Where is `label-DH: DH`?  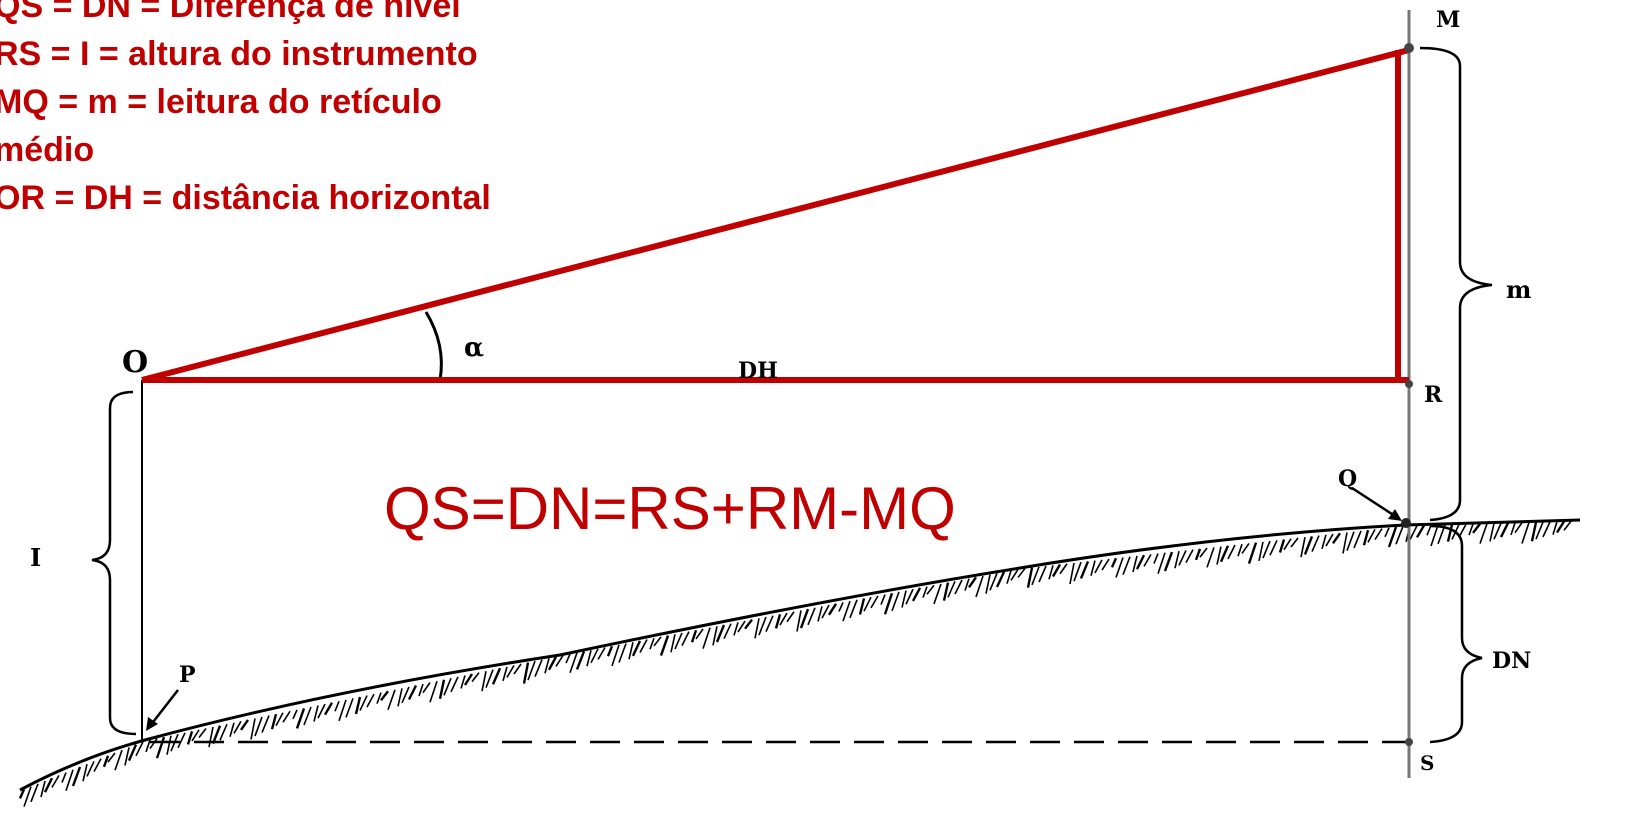
label-DH: DH is located at coordinates (758, 371).